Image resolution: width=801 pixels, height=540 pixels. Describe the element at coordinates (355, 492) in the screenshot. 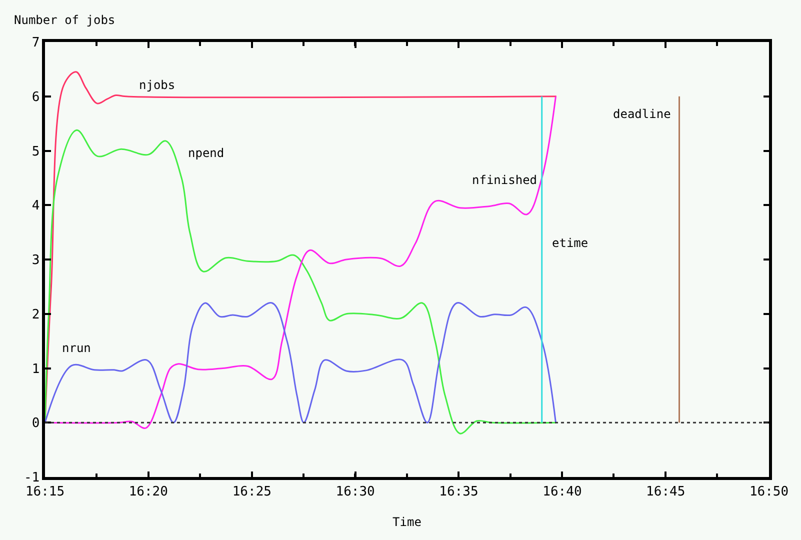

I see `x-tick-label: 16:30` at that location.